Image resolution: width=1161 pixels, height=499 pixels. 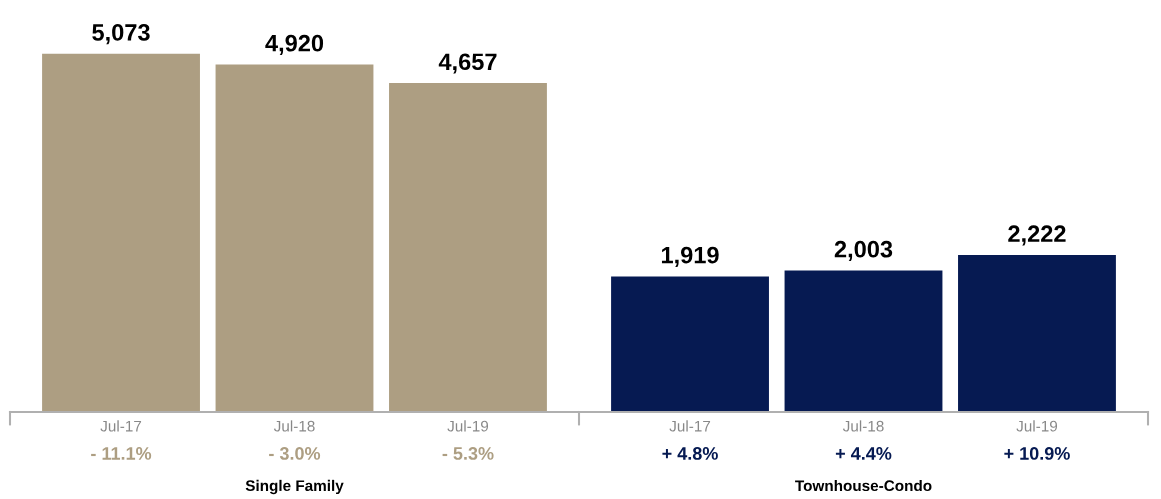 What do you see at coordinates (1037, 453) in the screenshot?
I see `text: + 10.9%` at bounding box center [1037, 453].